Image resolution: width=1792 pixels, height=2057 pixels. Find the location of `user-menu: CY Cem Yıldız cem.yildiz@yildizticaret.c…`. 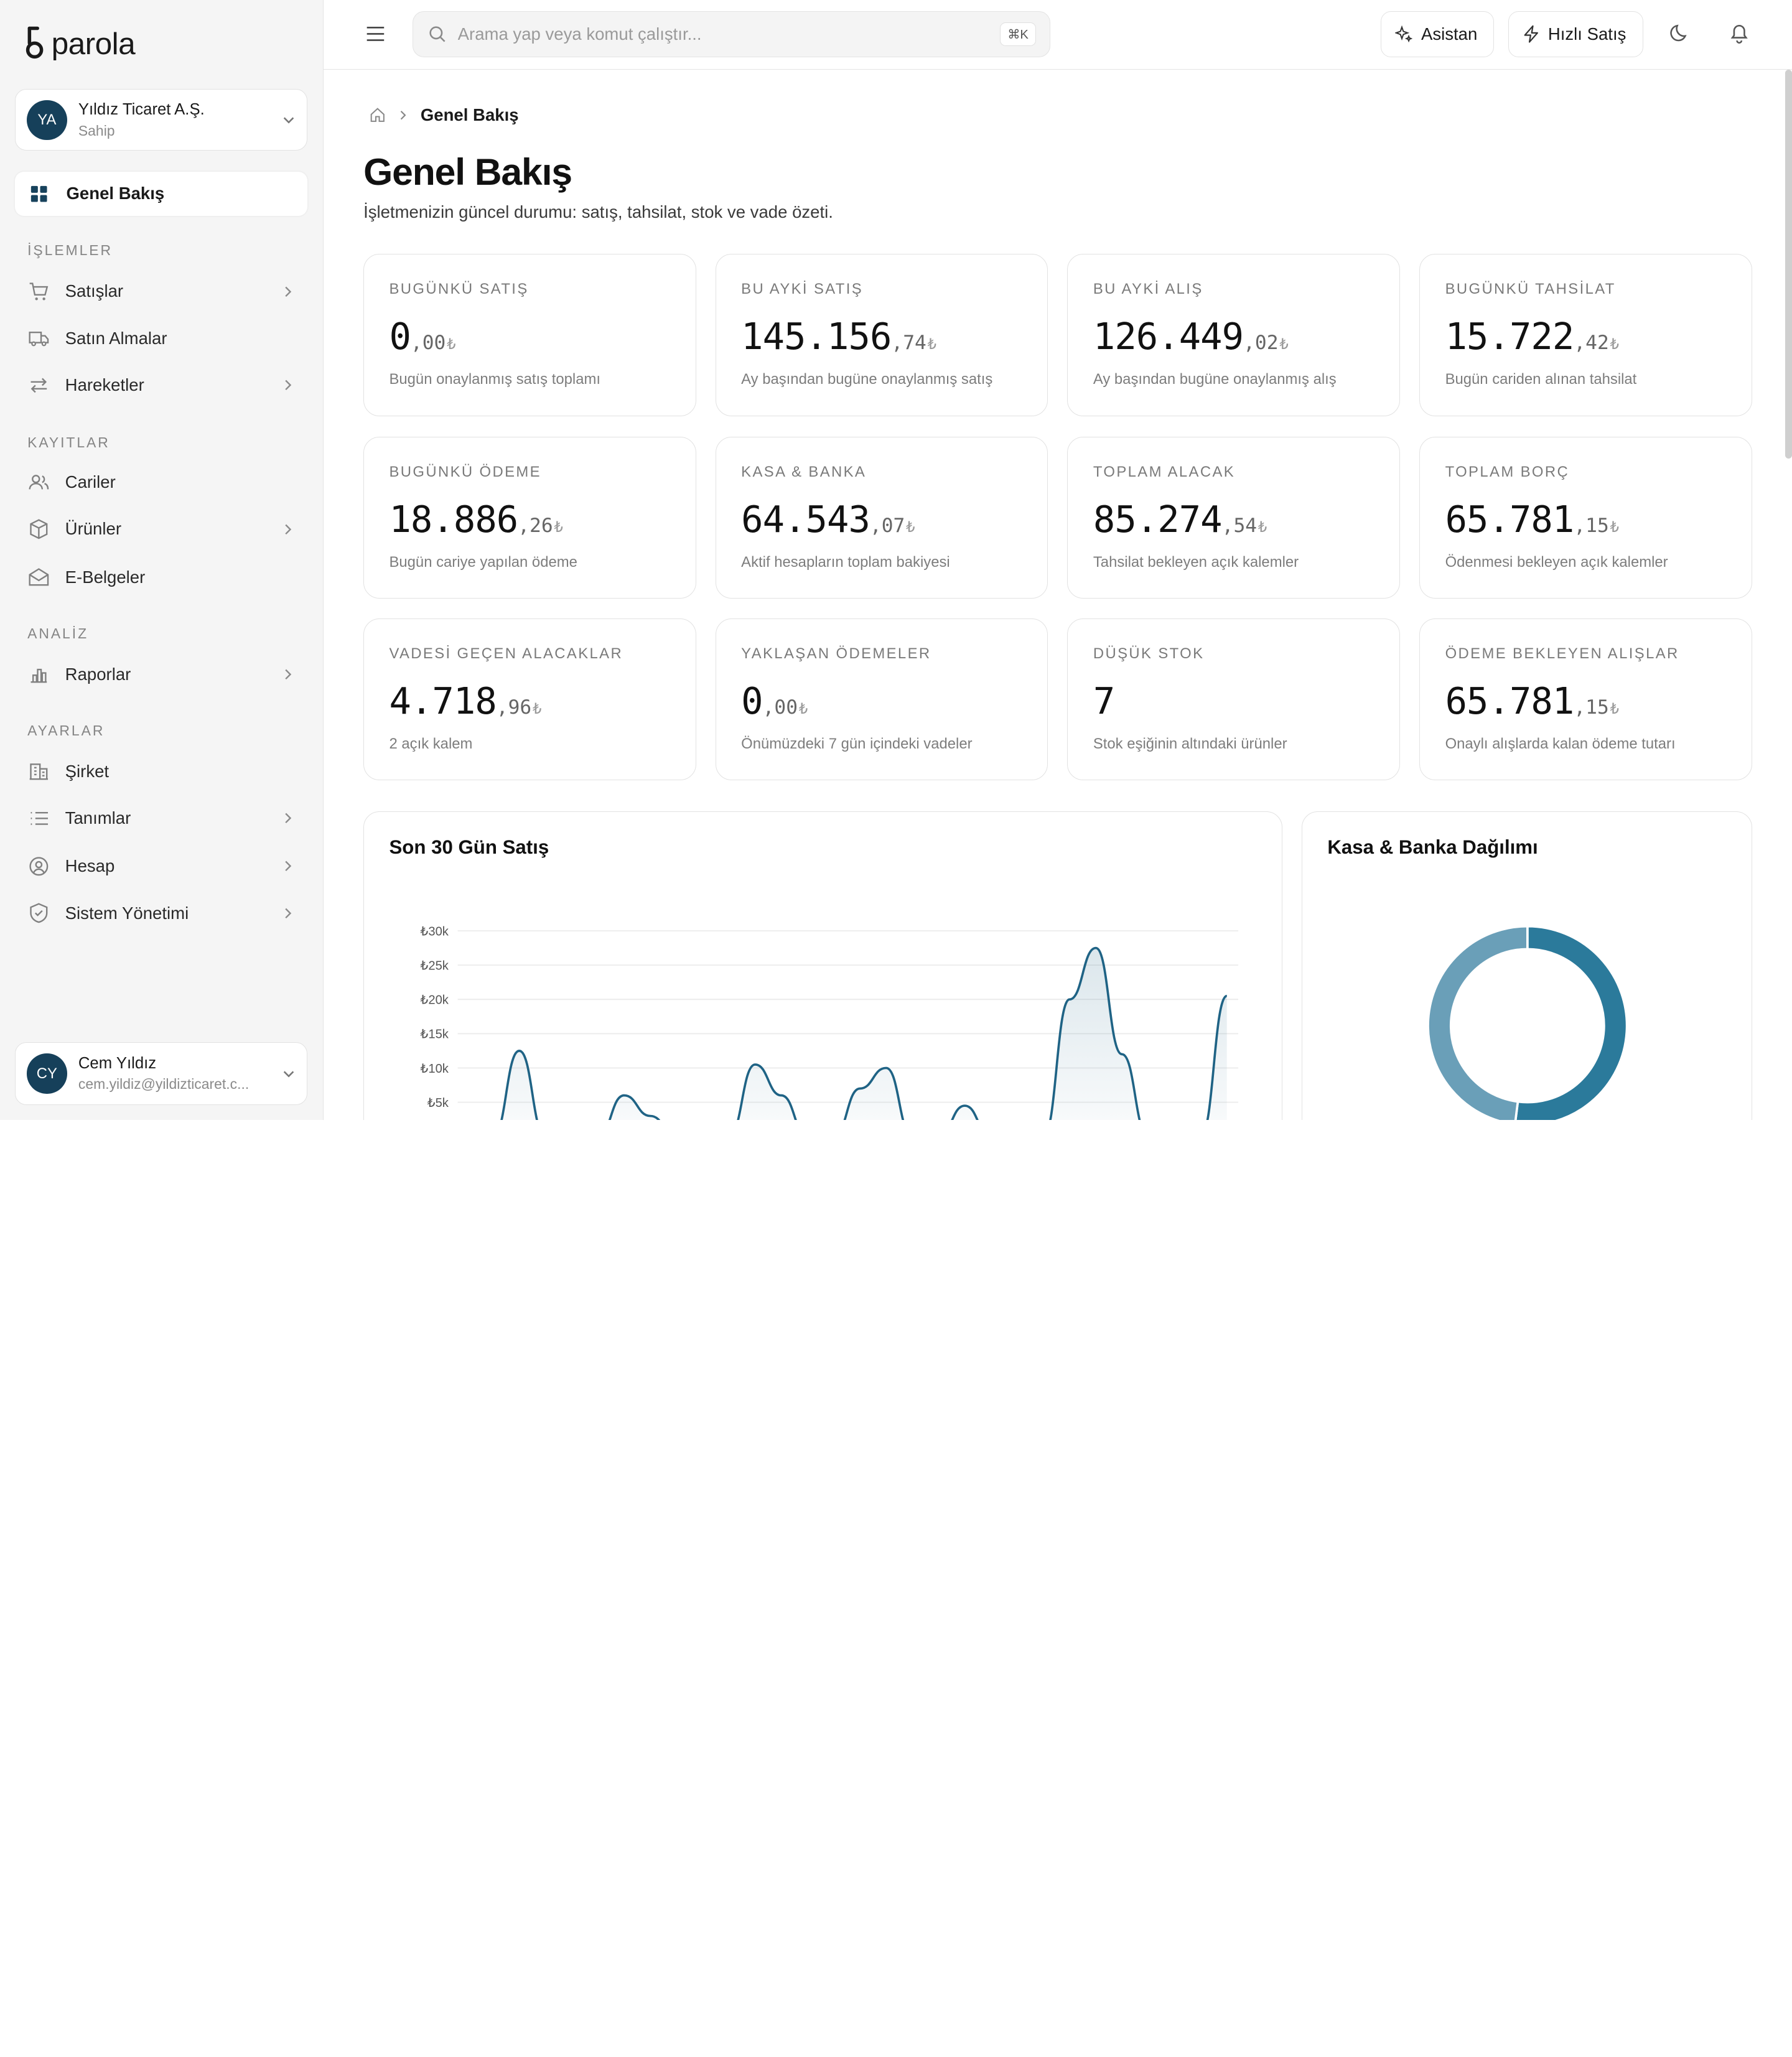

user-menu: CY Cem Yıldız cem.yildiz@yildizticaret.c… is located at coordinates (161, 1074).